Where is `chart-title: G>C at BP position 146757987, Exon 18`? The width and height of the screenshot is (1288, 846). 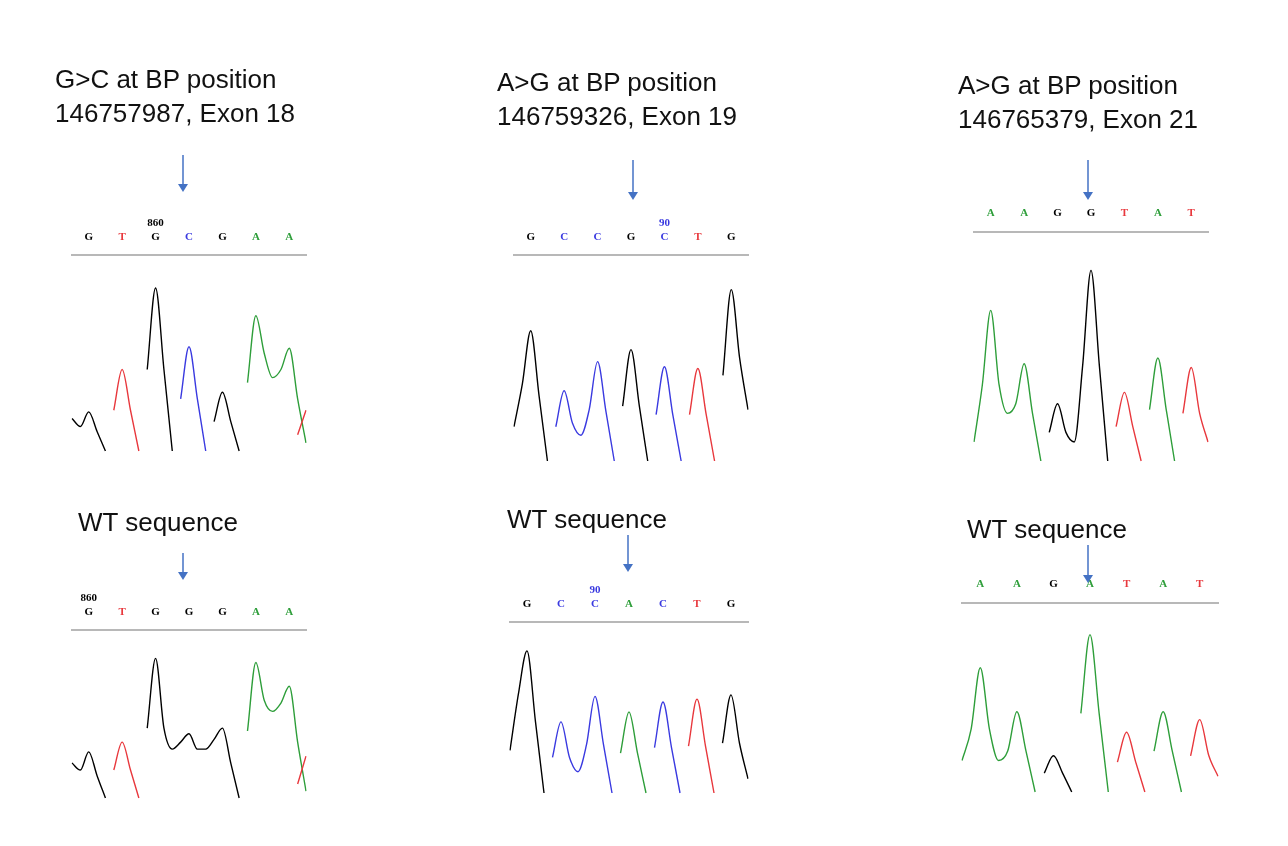
chart-title: G>C at BP position 146757987, Exon 18 is located at coordinates (175, 96).